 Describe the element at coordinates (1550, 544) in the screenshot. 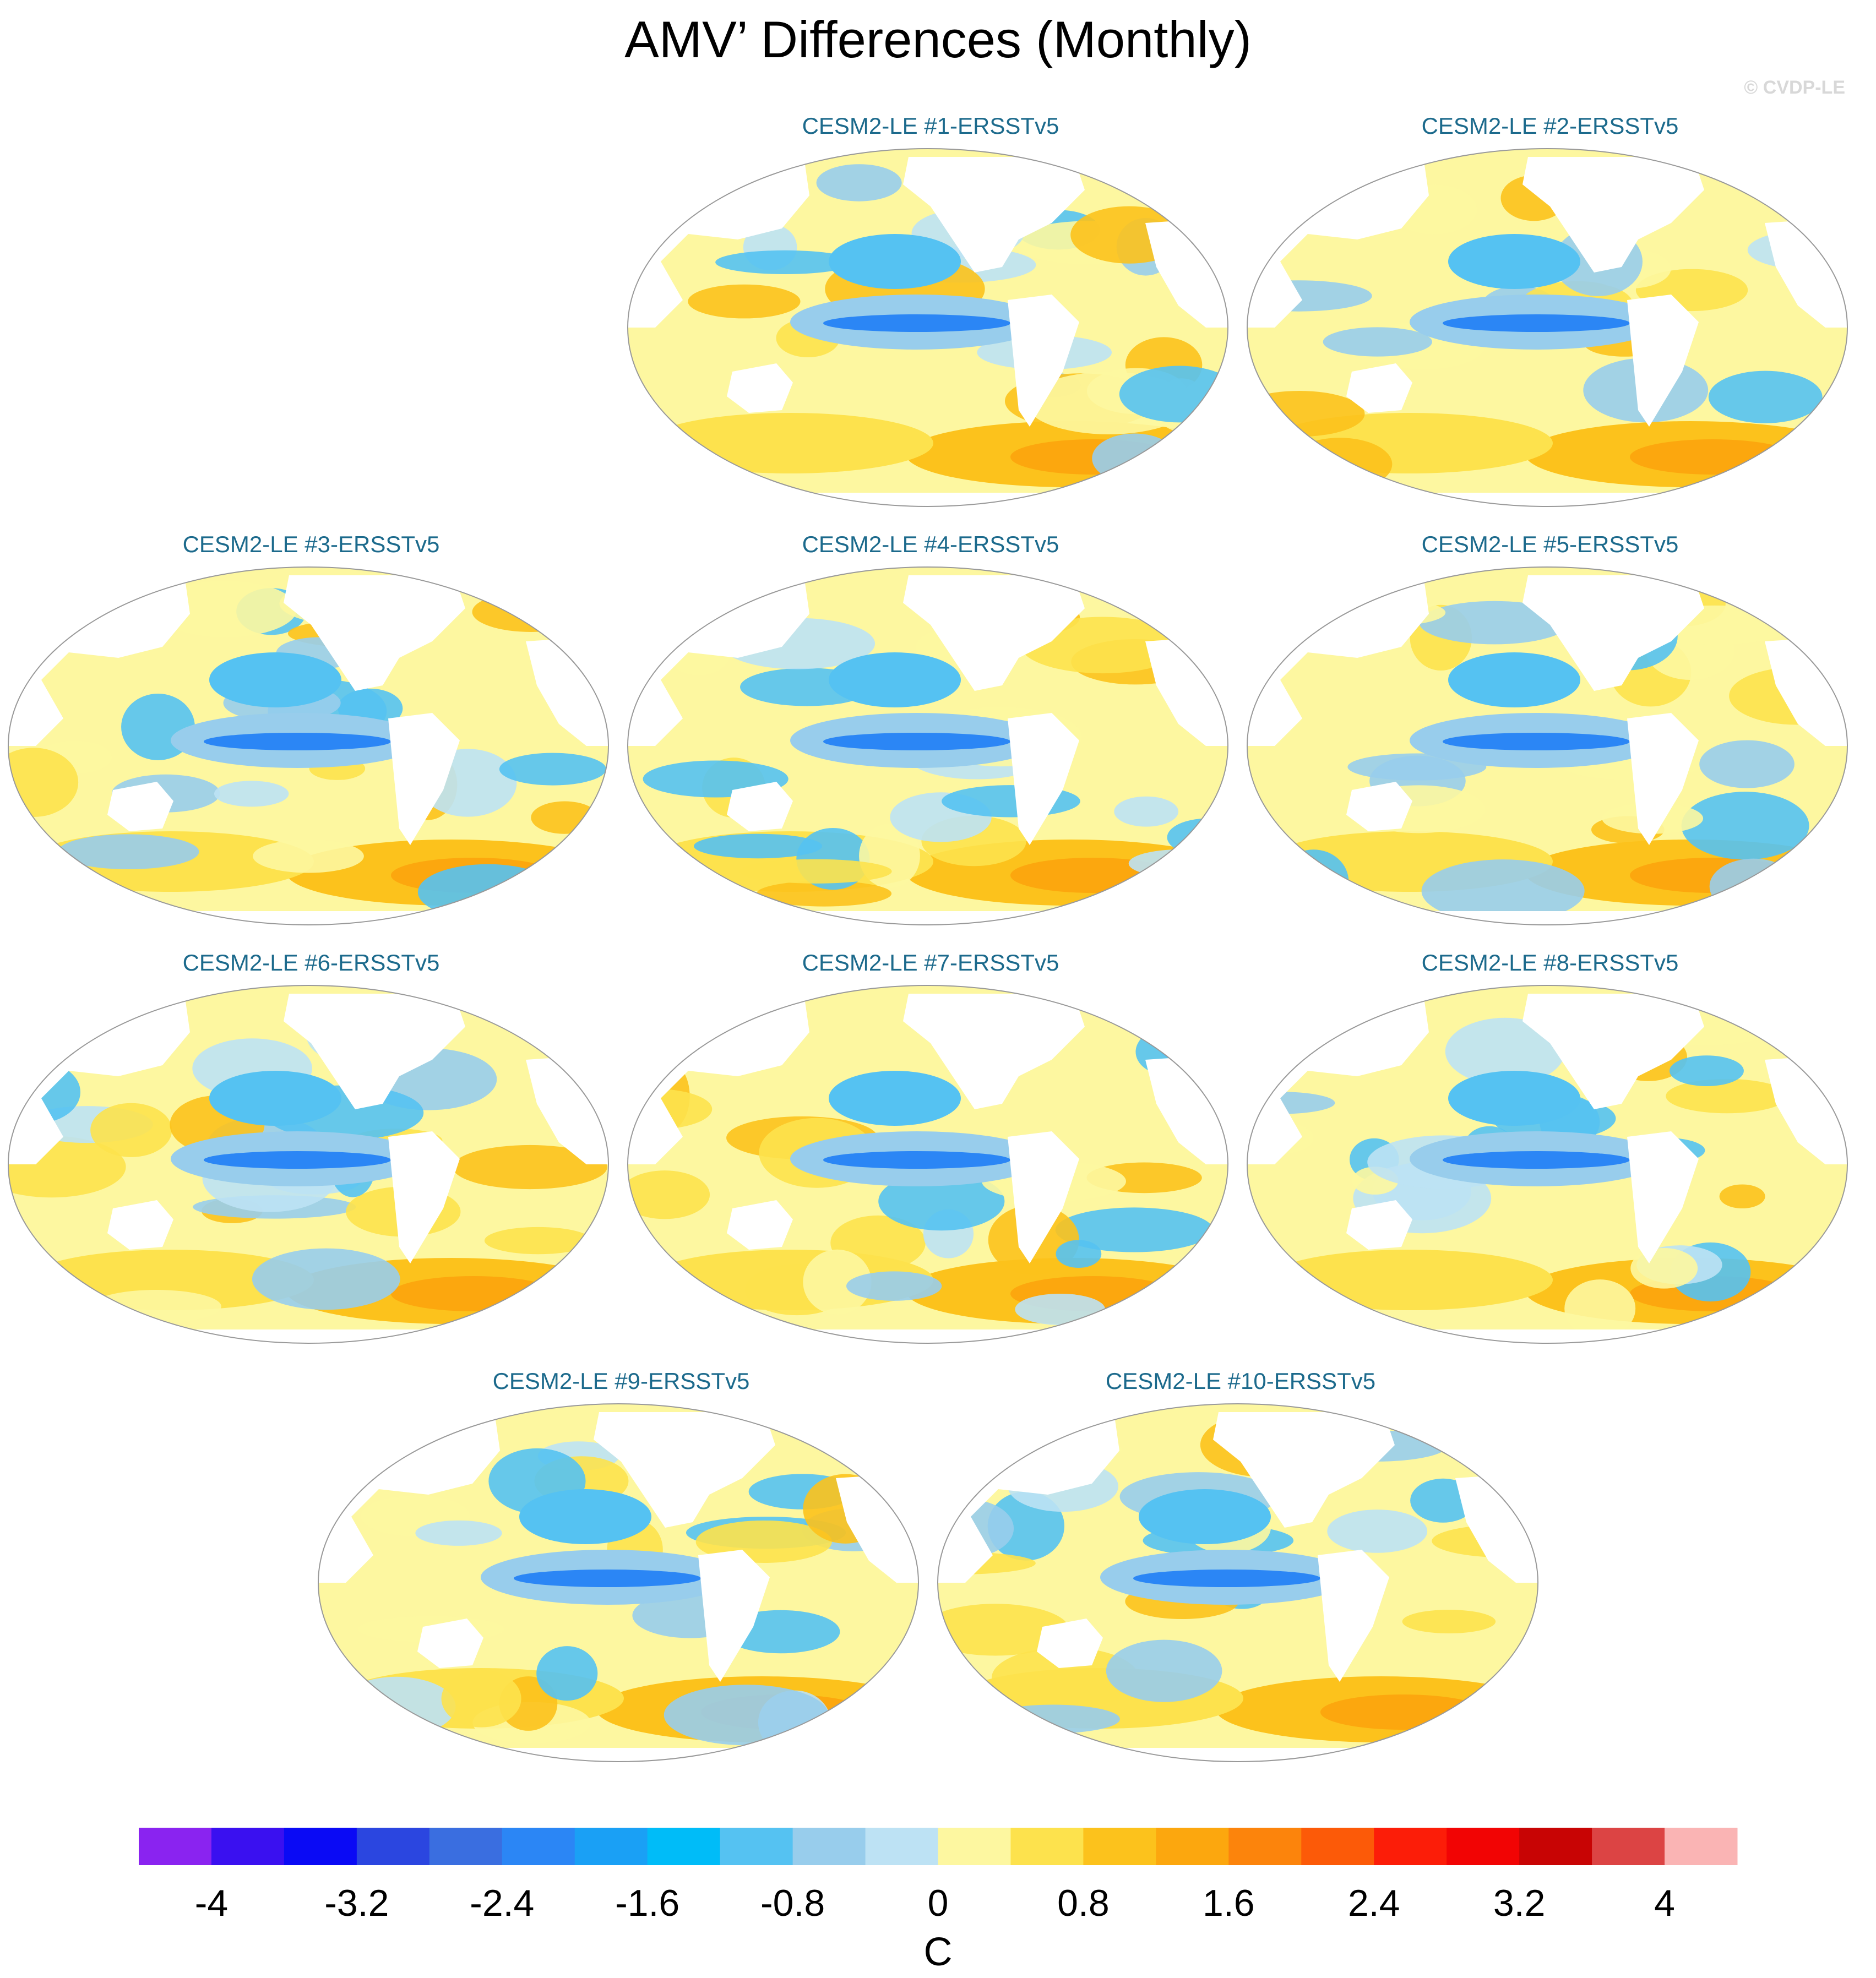

I see `panel-title: CESM2-LE #5-ERSSTv5` at that location.